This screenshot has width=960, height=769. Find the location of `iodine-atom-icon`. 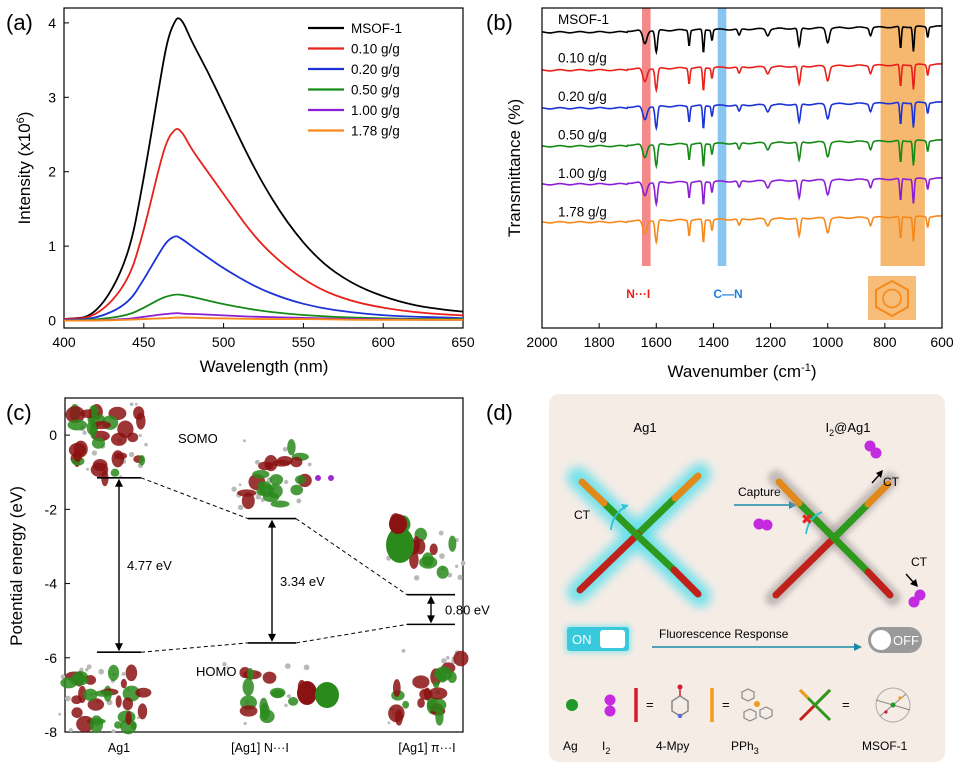

iodine-atom-icon is located at coordinates (331, 478).